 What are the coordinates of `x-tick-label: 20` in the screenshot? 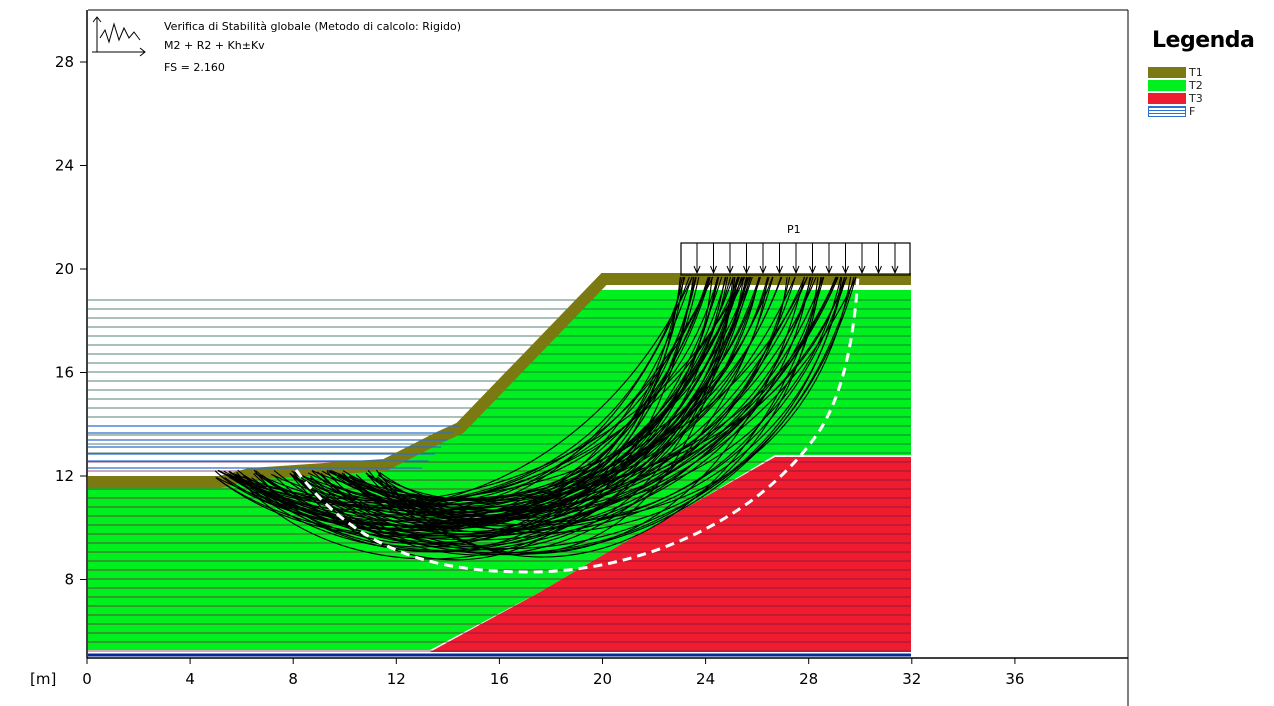 It's located at (602, 679).